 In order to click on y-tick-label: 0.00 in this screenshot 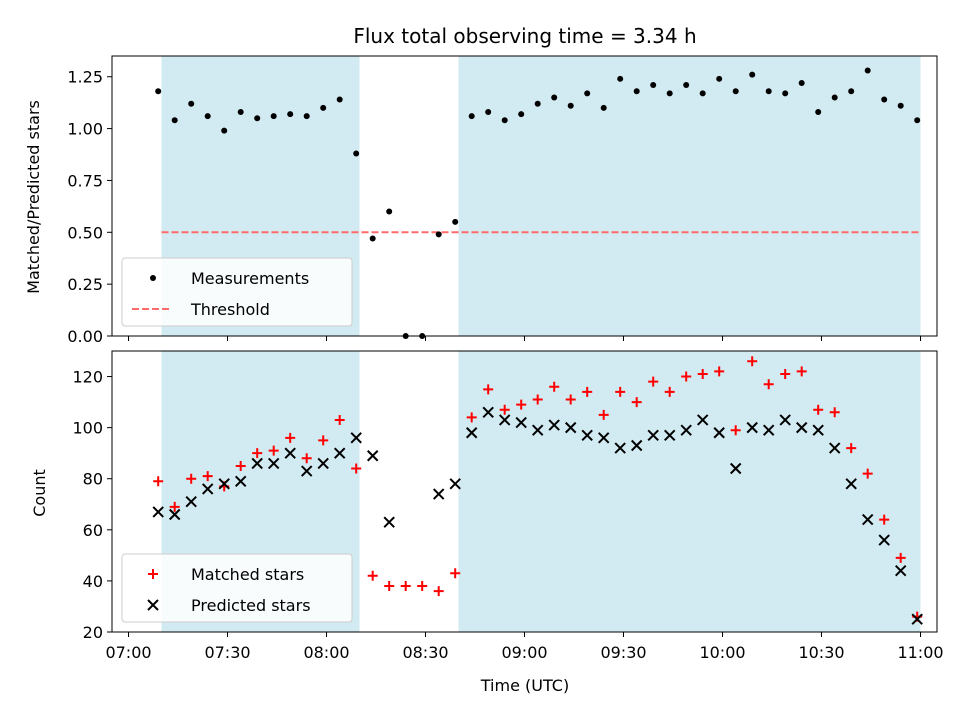, I will do `click(85, 336)`.